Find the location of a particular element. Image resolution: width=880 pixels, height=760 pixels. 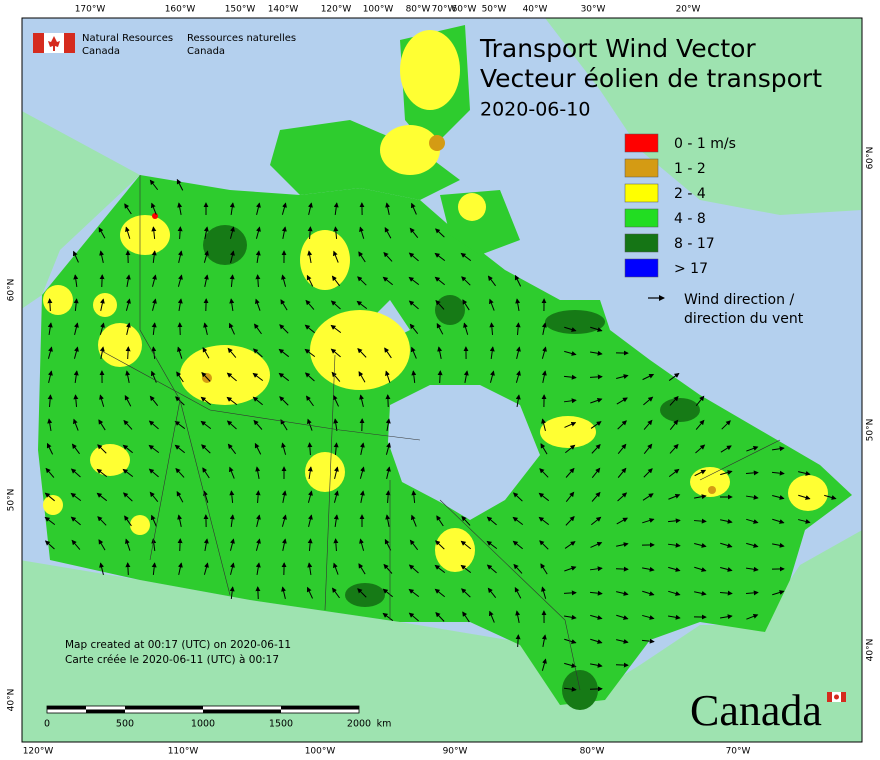

scale-segment is located at coordinates (320, 708).